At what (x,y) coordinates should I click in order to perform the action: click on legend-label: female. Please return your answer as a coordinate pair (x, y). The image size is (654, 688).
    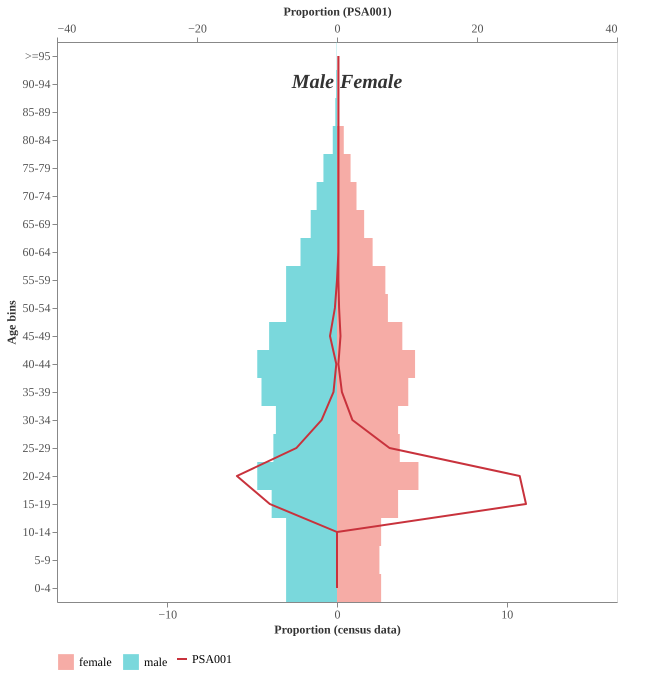
    Looking at the image, I should click on (95, 662).